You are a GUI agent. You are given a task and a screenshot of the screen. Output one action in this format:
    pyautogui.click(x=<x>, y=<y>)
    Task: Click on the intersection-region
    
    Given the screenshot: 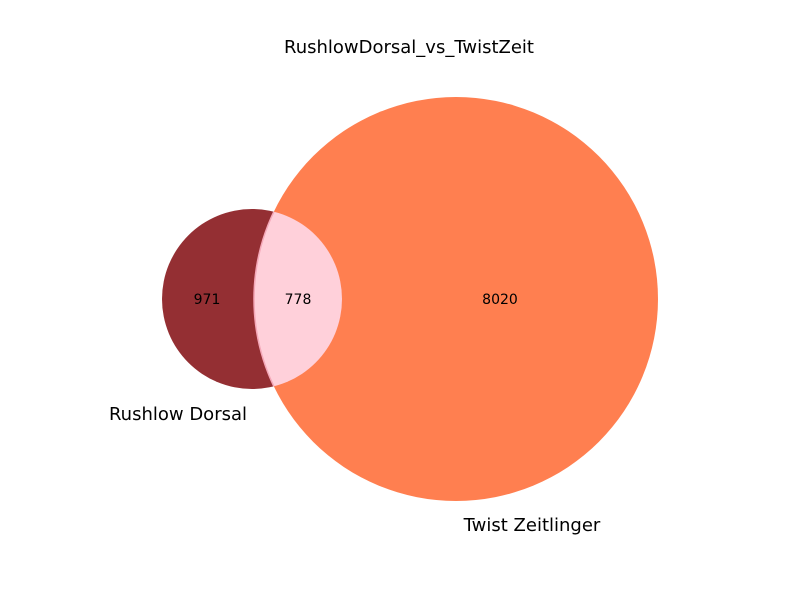 What is the action you would take?
    pyautogui.click(x=297, y=299)
    